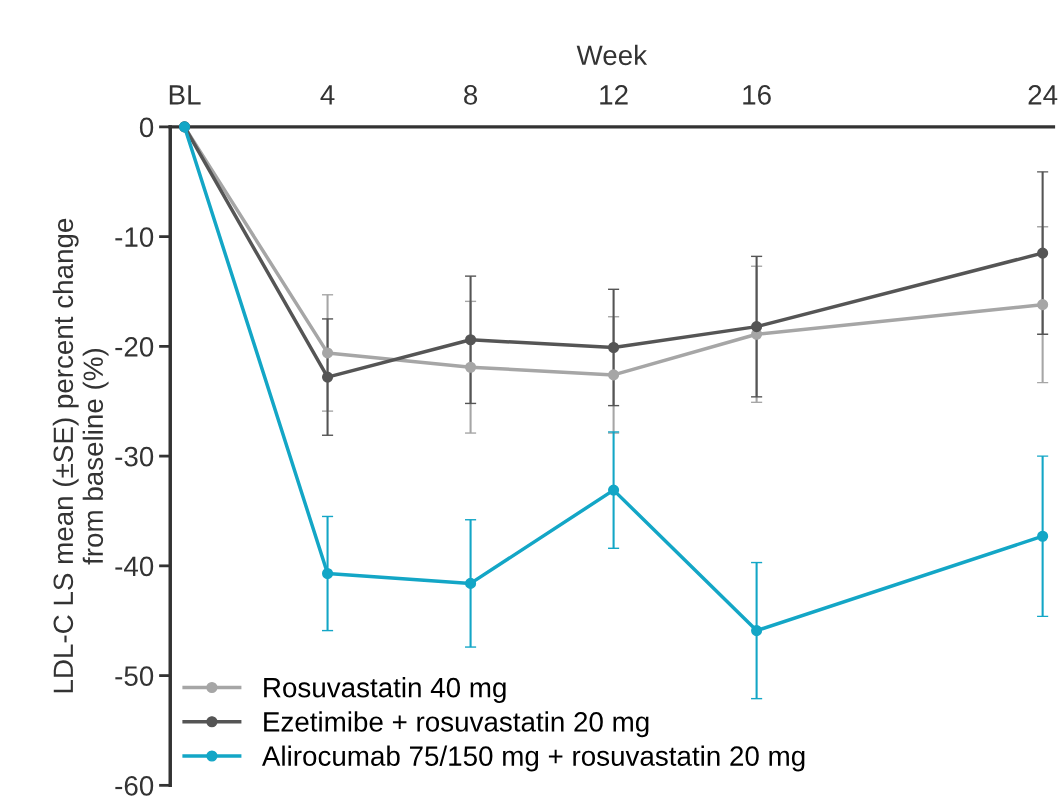 The width and height of the screenshot is (1064, 803). What do you see at coordinates (614, 95) in the screenshot?
I see `x-tick-label: 12` at bounding box center [614, 95].